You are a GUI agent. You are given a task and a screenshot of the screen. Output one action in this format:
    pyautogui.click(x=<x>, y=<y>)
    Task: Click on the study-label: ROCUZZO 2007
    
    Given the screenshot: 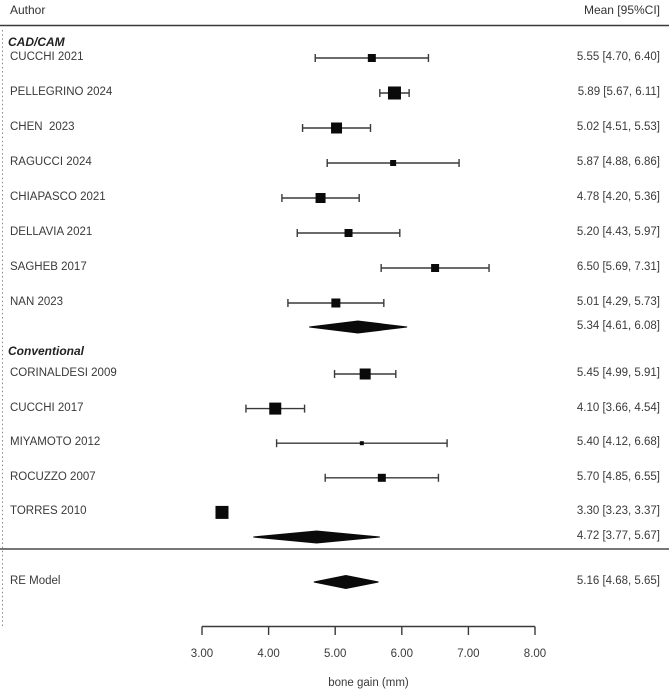 What is the action you would take?
    pyautogui.click(x=53, y=476)
    